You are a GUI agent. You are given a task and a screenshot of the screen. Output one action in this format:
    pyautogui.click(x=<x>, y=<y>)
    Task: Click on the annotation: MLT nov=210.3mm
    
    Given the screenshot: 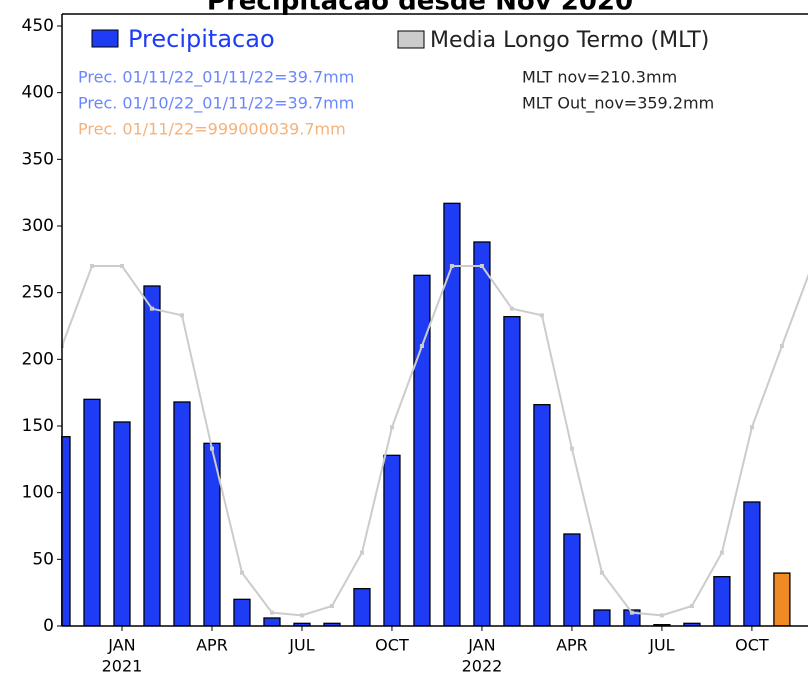 What is the action you would take?
    pyautogui.click(x=599, y=77)
    